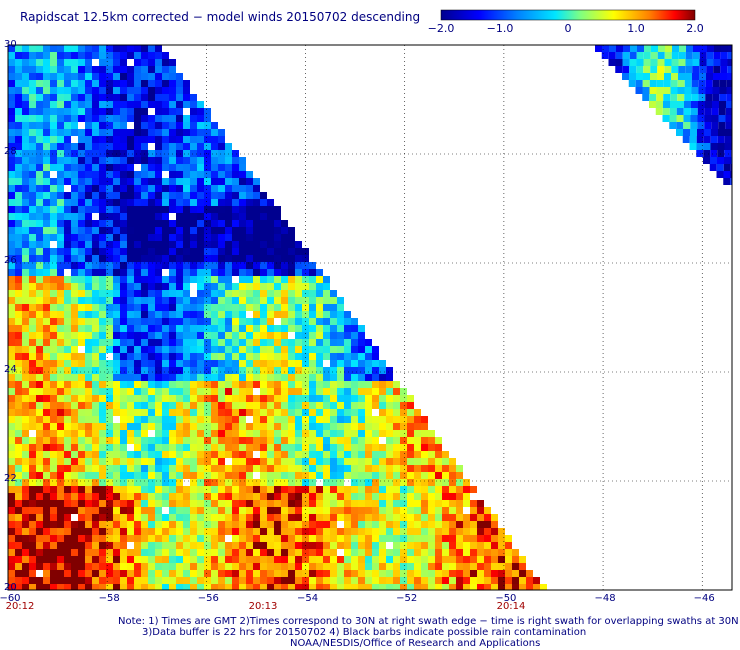  What do you see at coordinates (500, 28) in the screenshot?
I see `colorbar-tick-label: −1.0` at bounding box center [500, 28].